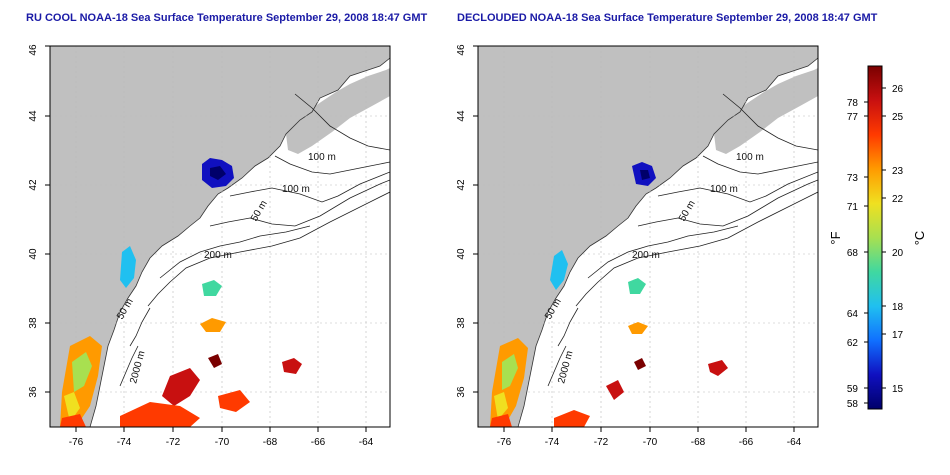 Image resolution: width=950 pixels, height=475 pixels. I want to click on fahrenheit-ticks: 78 77 73 71 68 64 62 59 58, so click(853, 254).